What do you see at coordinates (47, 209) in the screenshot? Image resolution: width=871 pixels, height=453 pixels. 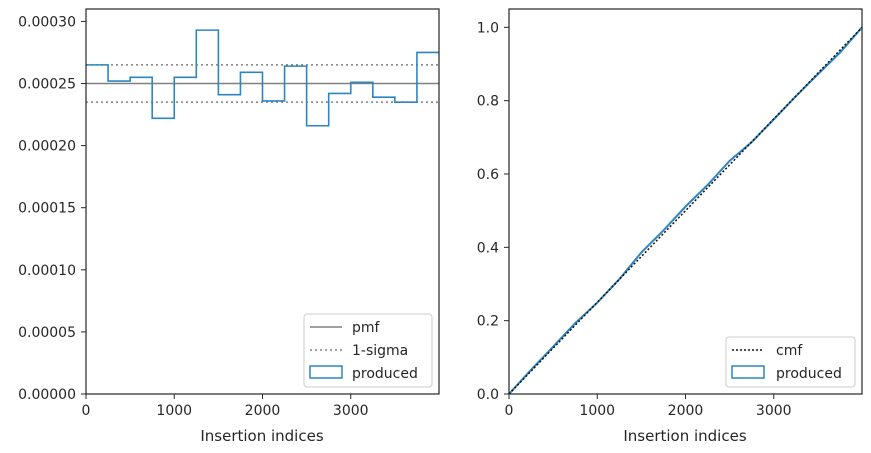 I see `left-y-tick-label: 0.00015` at bounding box center [47, 209].